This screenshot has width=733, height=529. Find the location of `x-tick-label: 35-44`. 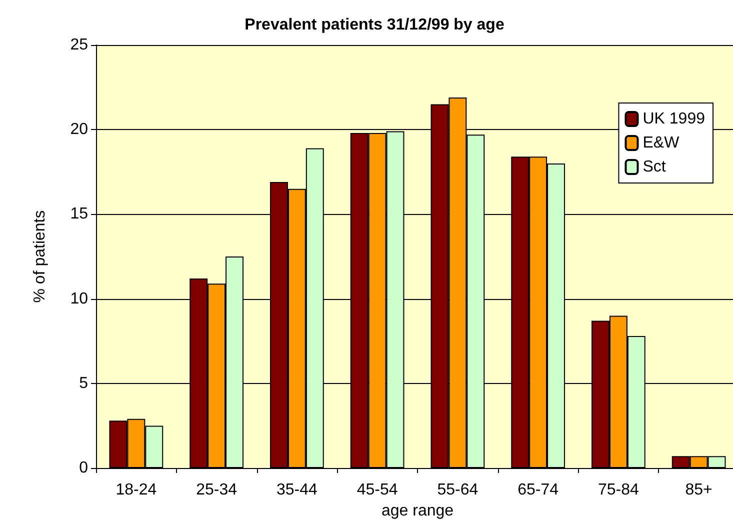

x-tick-label: 35-44 is located at coordinates (297, 490).